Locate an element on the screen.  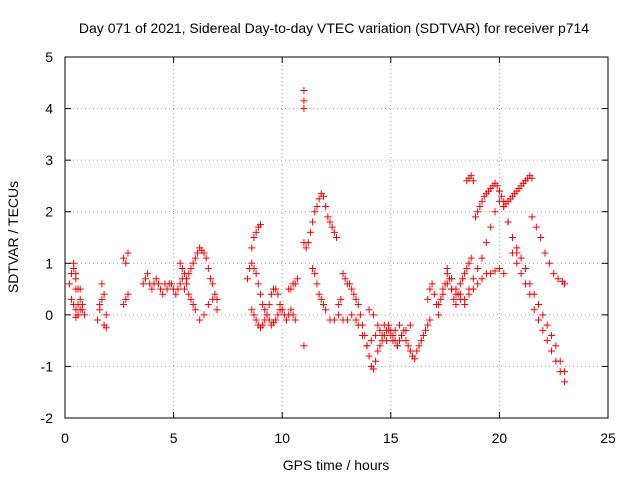
x-tick-label: 5 is located at coordinates (174, 438).